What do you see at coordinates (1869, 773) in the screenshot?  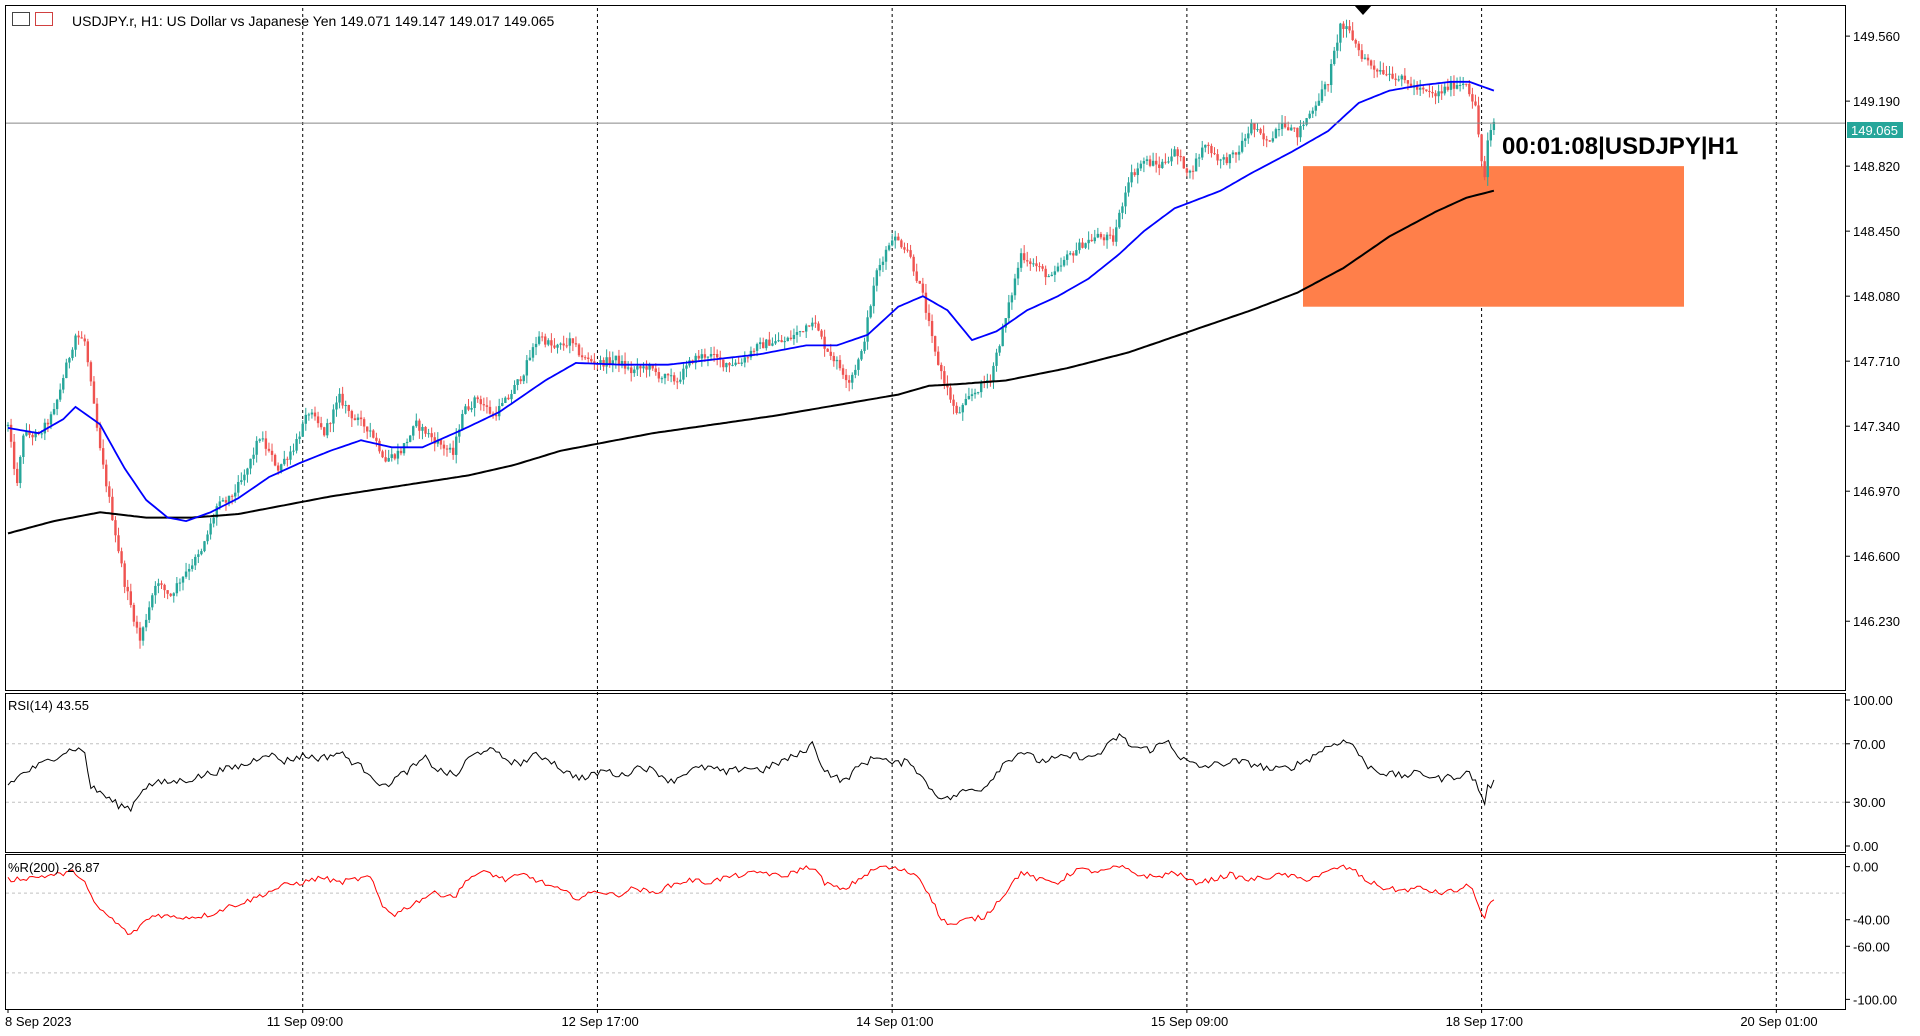 I see `rsi-axis: 100.00 70.00 30.00 0.00` at bounding box center [1869, 773].